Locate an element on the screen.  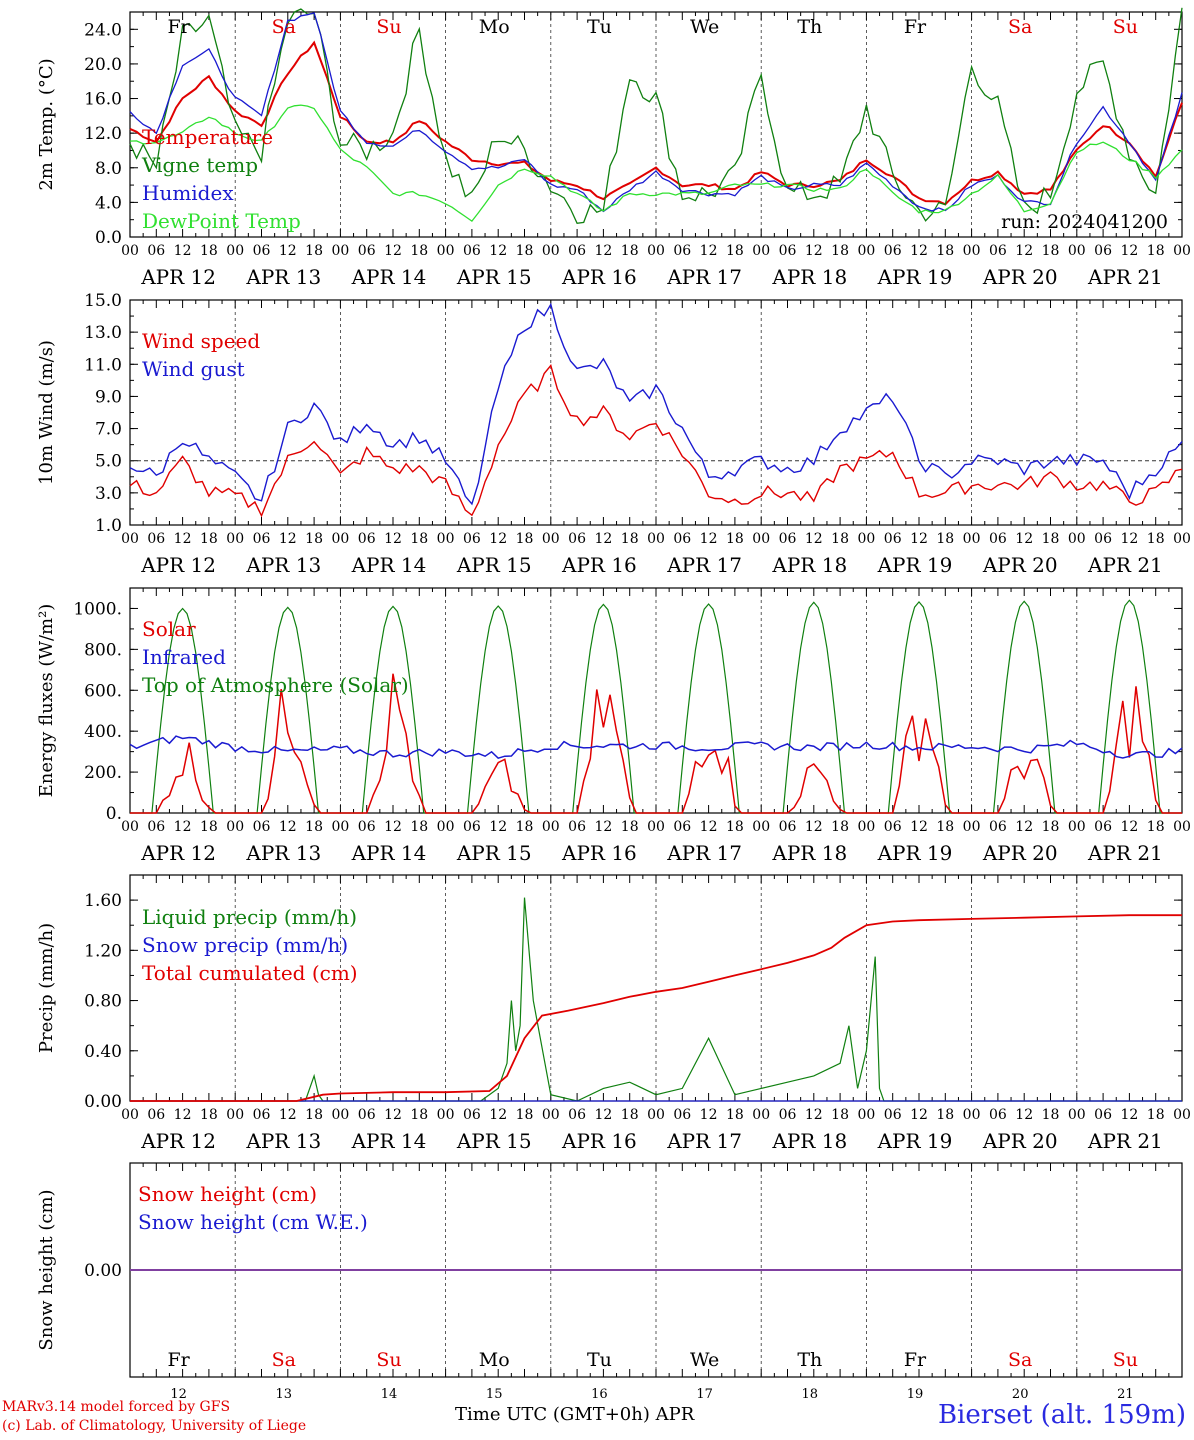
y-tick-label: 12.0 is located at coordinates (103, 134).